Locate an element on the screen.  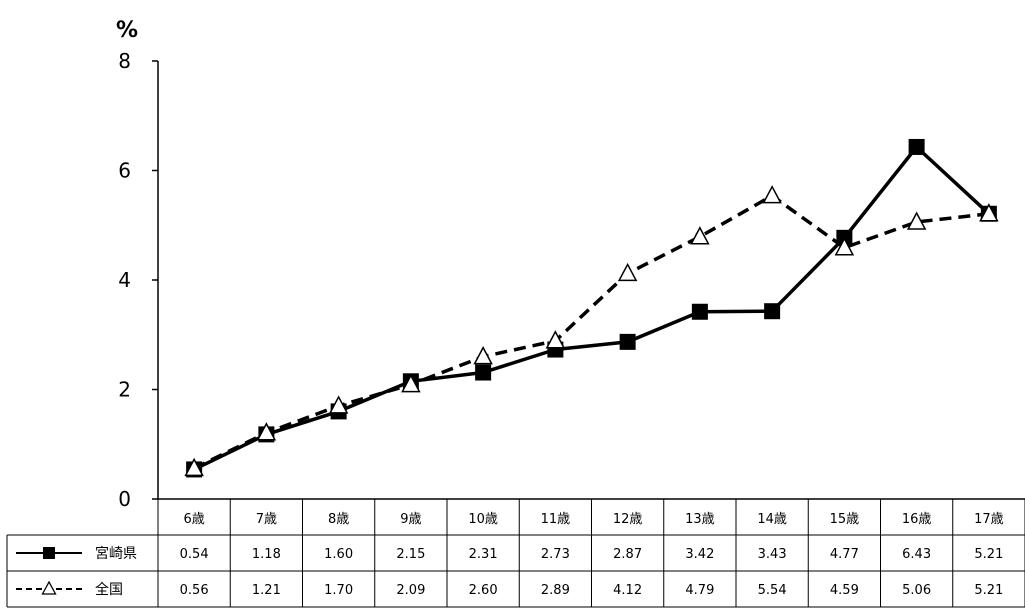
data-label: 2.09 is located at coordinates (410, 590).